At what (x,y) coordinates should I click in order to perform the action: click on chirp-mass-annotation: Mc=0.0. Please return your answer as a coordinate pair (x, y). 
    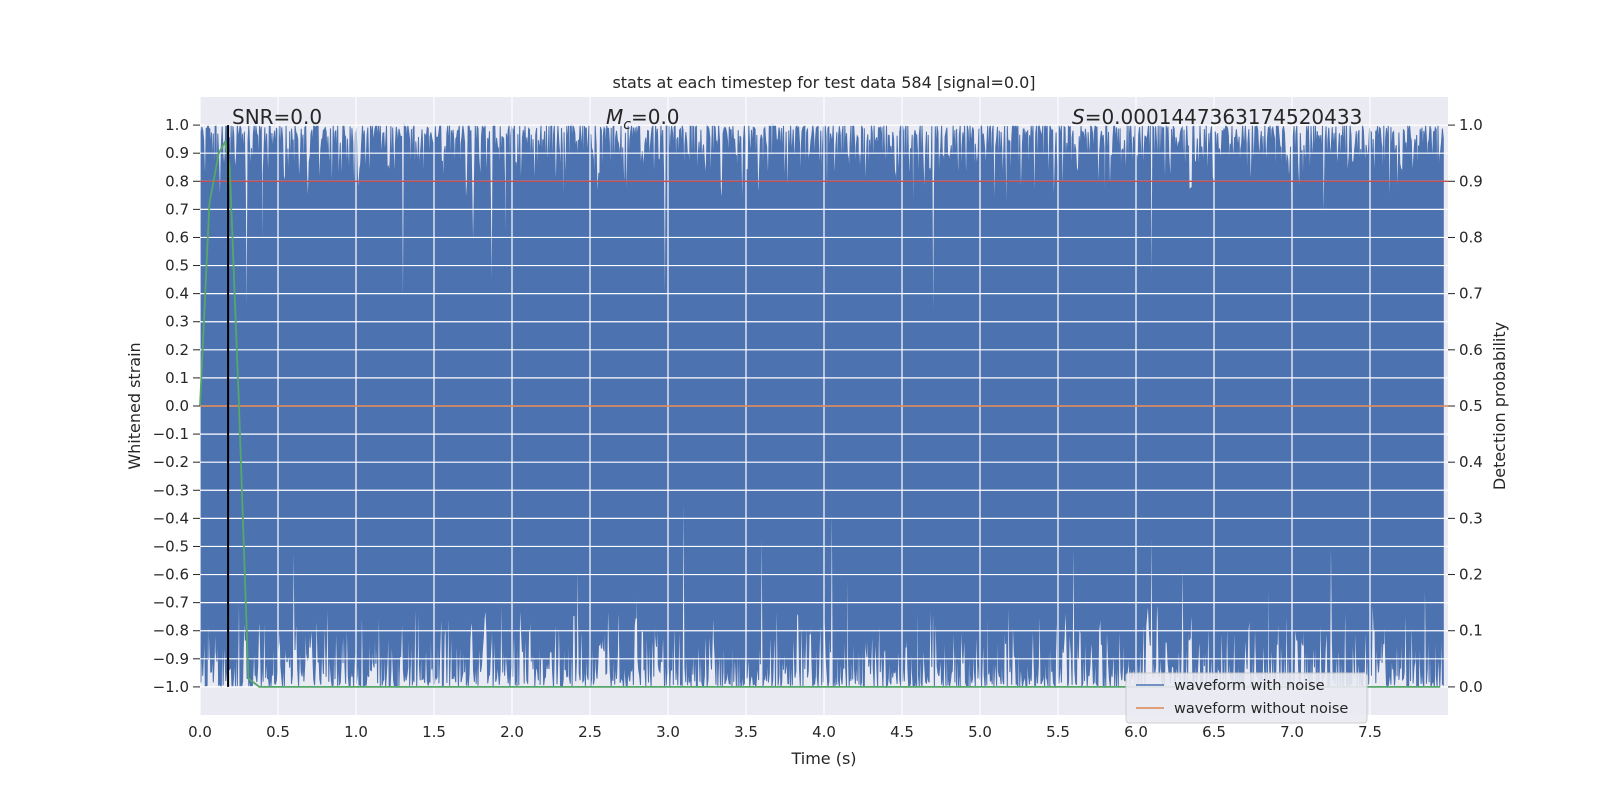
    Looking at the image, I should click on (643, 119).